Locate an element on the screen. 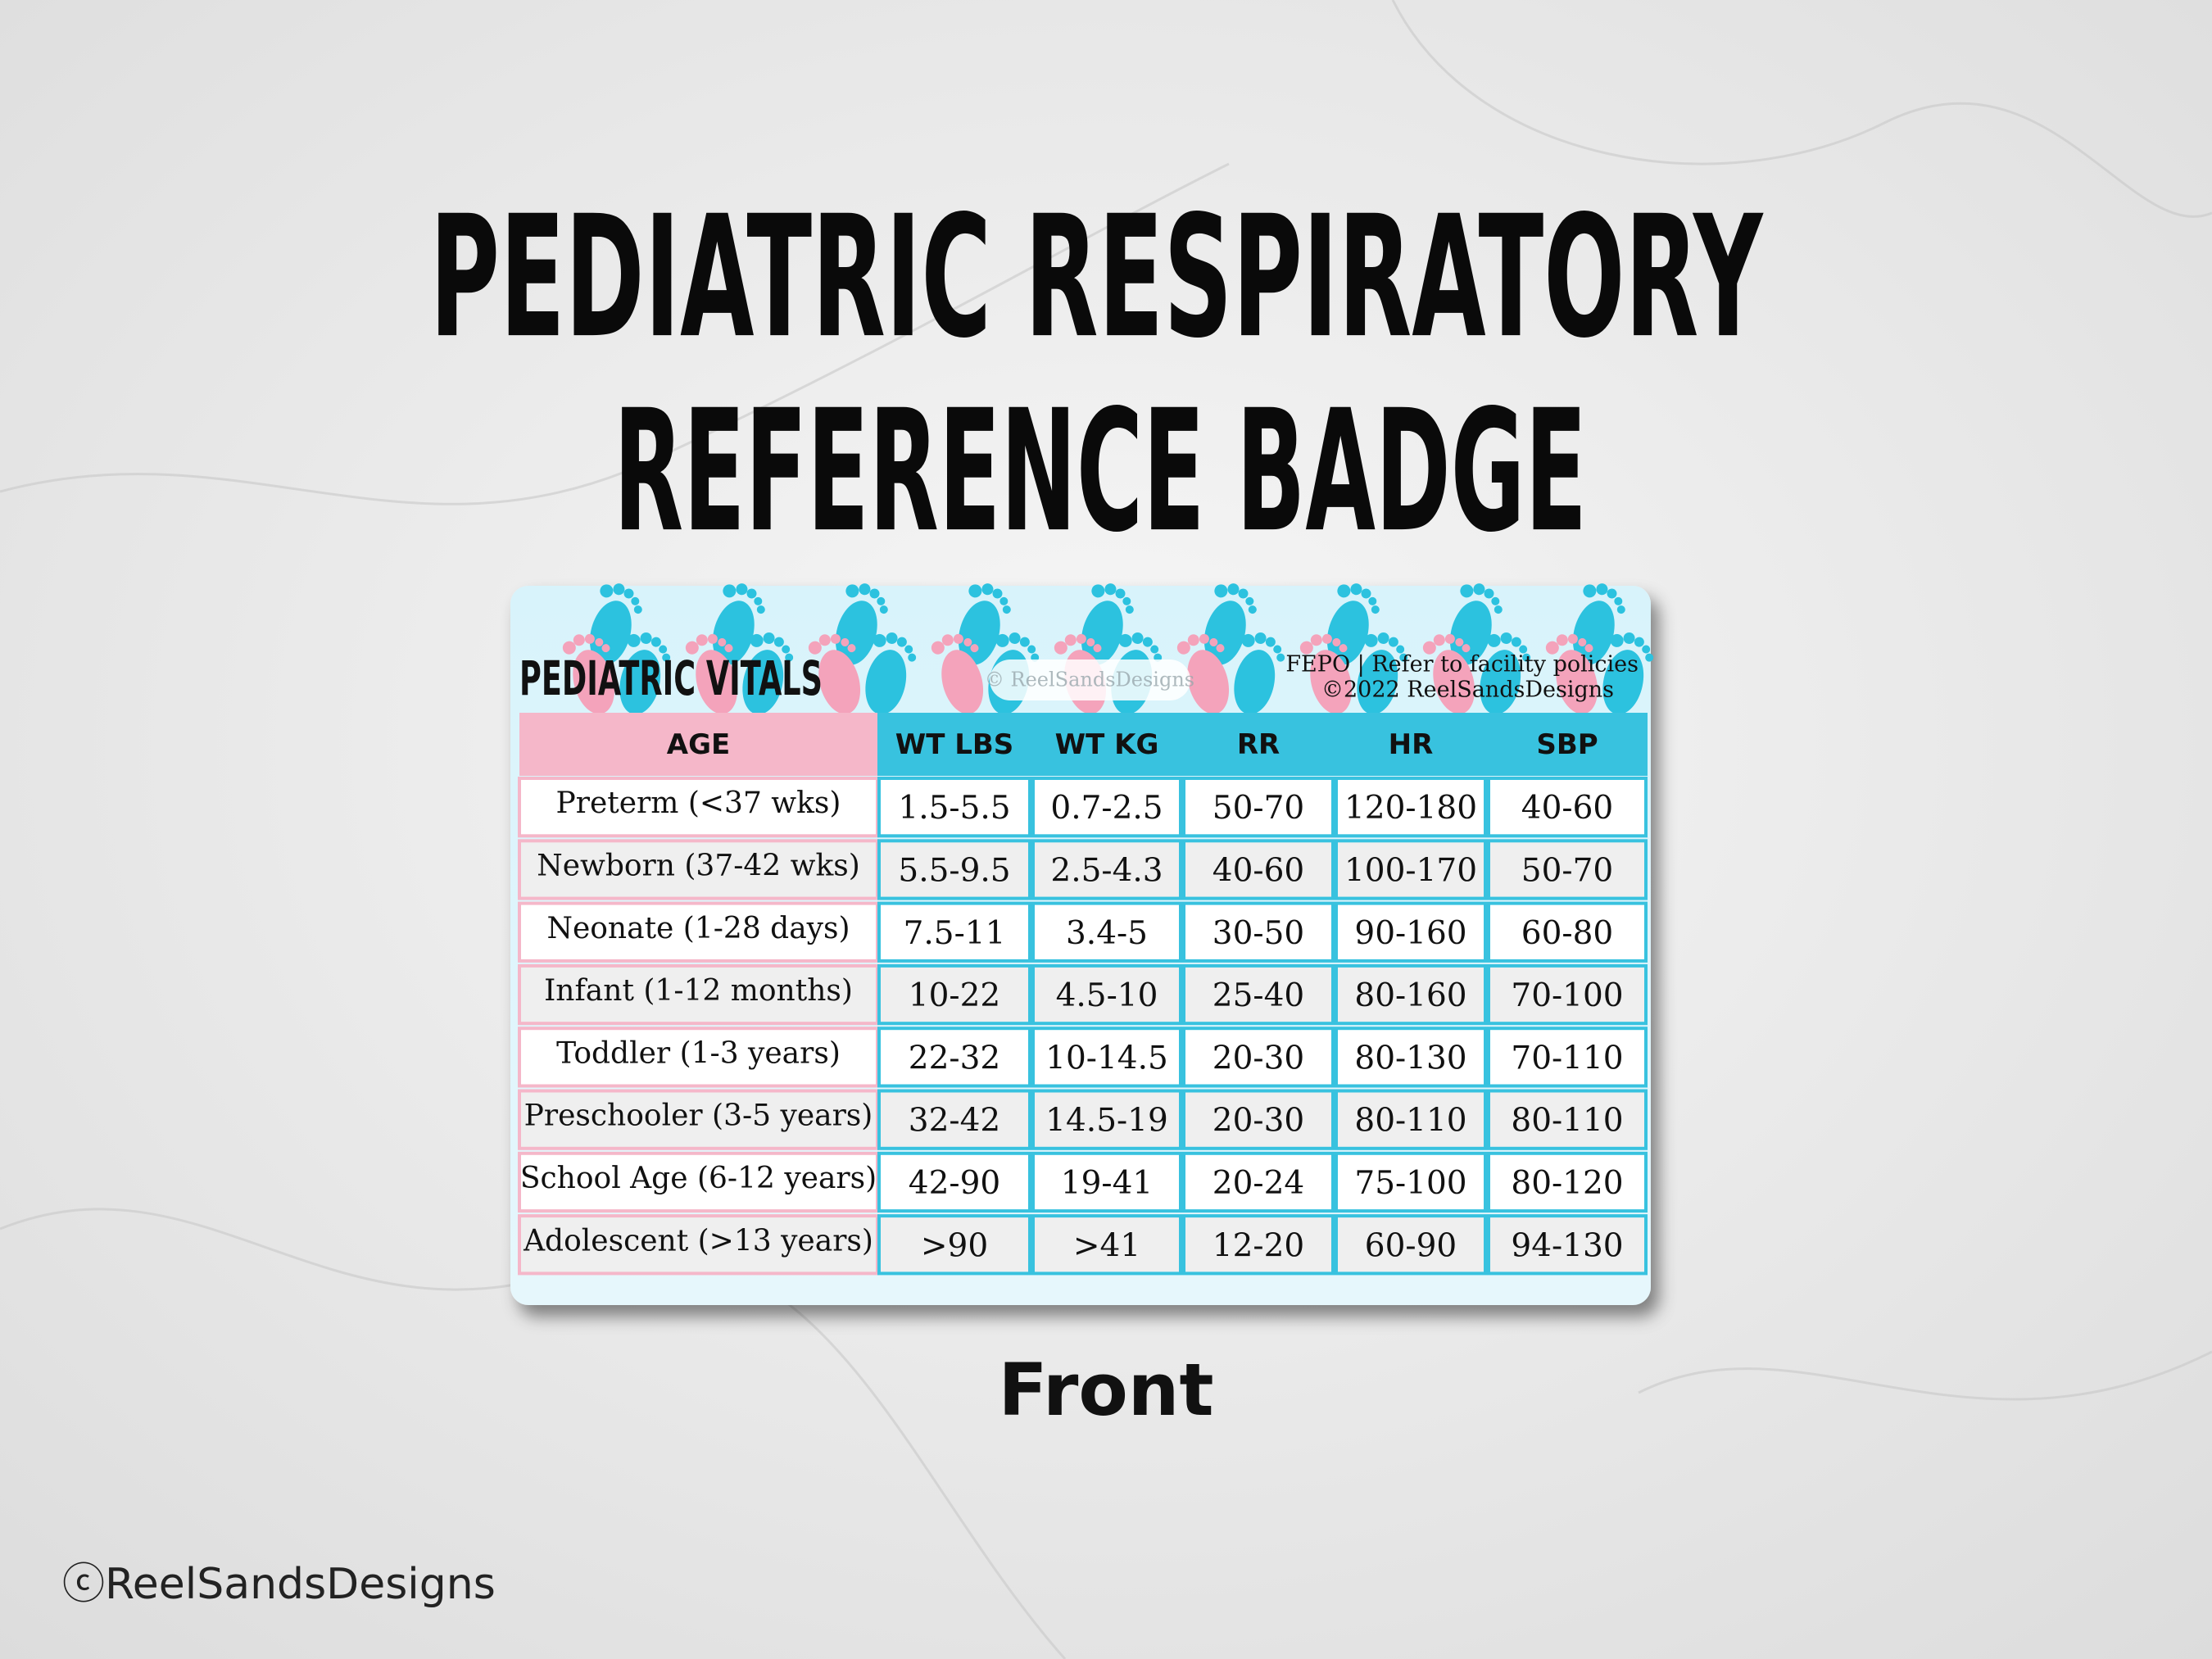 The image size is (2212, 1659). age-label: Newborn (37-42 wks) is located at coordinates (698, 865).